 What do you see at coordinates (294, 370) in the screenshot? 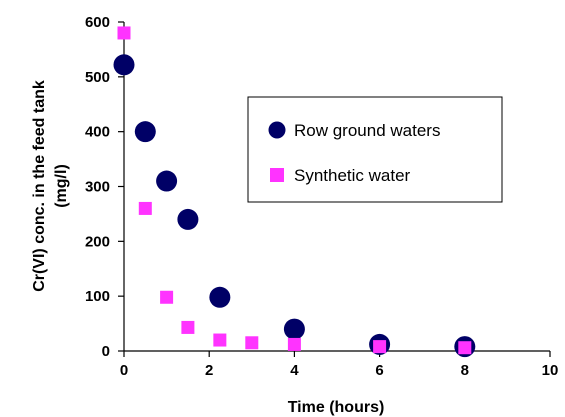
I see `x-tick-label: 4` at bounding box center [294, 370].